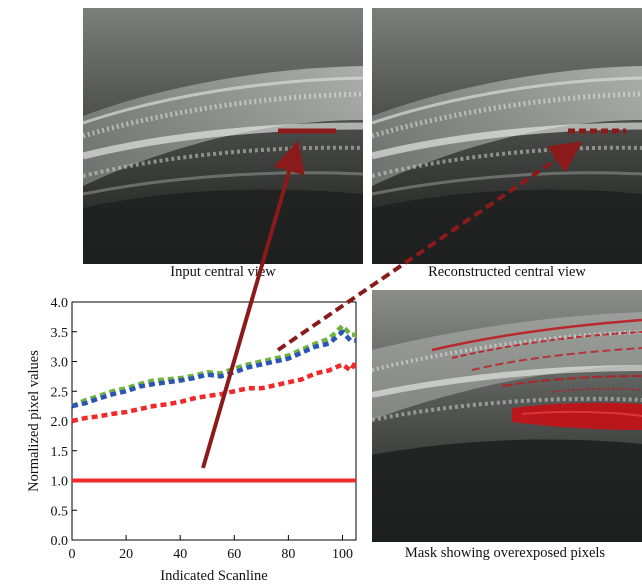 The width and height of the screenshot is (642, 588). I want to click on y-axis-ticks: 0.0 0.5 1.0 1.5 2.0 2.5 3.0 3.5 4.0, so click(64, 422).